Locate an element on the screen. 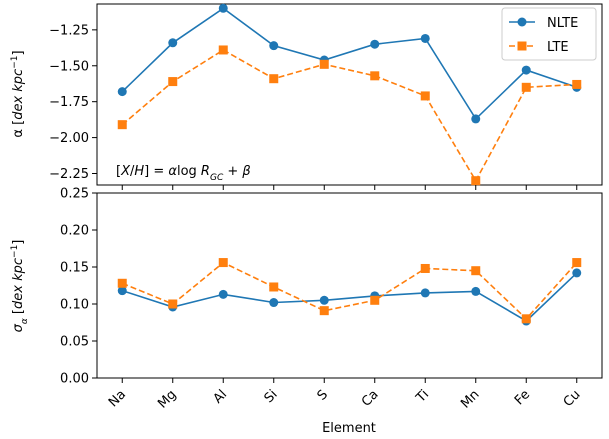  x-tick-label: Ti is located at coordinates (422, 396).